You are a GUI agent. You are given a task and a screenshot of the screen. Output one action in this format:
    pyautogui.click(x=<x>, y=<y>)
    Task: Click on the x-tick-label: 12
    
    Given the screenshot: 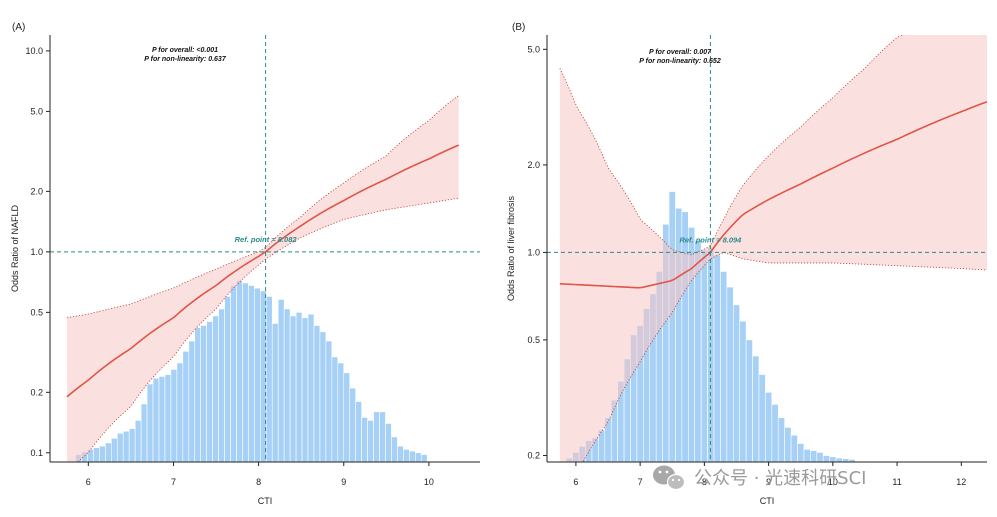 What is the action you would take?
    pyautogui.click(x=961, y=482)
    